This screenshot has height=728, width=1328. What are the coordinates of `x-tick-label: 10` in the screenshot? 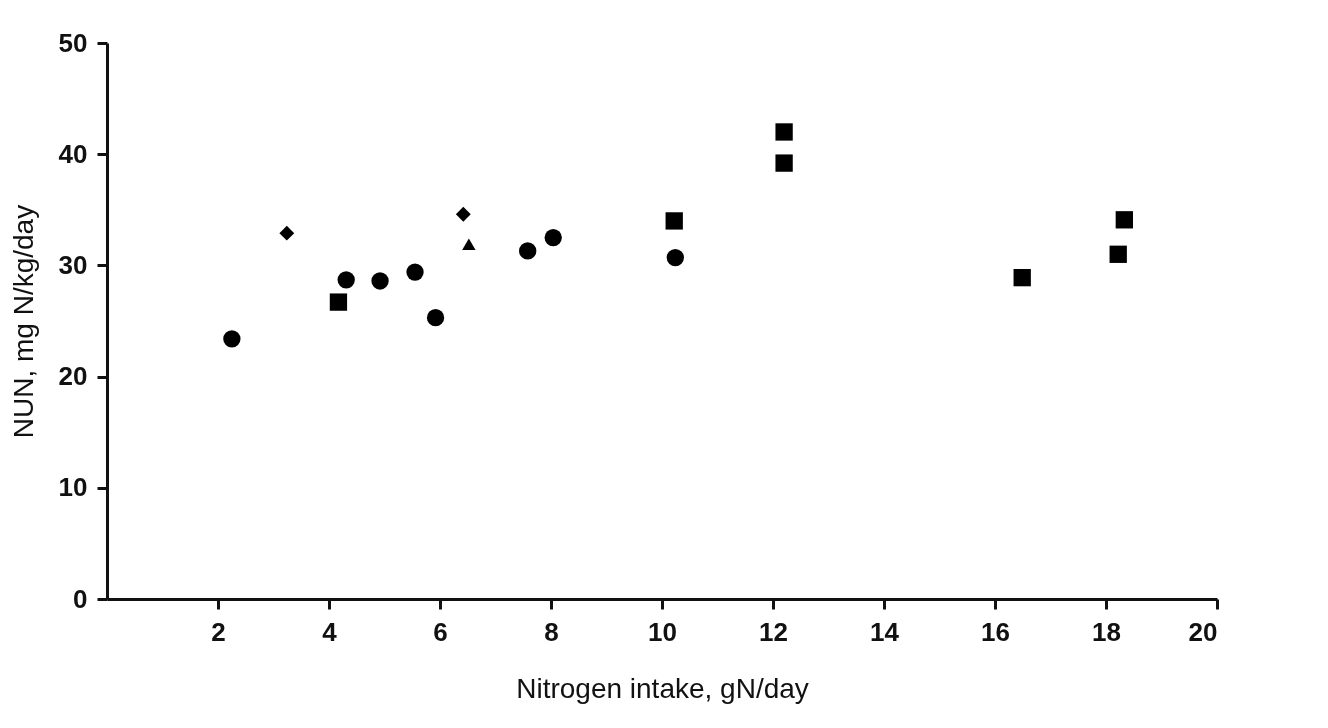 It's located at (662, 631).